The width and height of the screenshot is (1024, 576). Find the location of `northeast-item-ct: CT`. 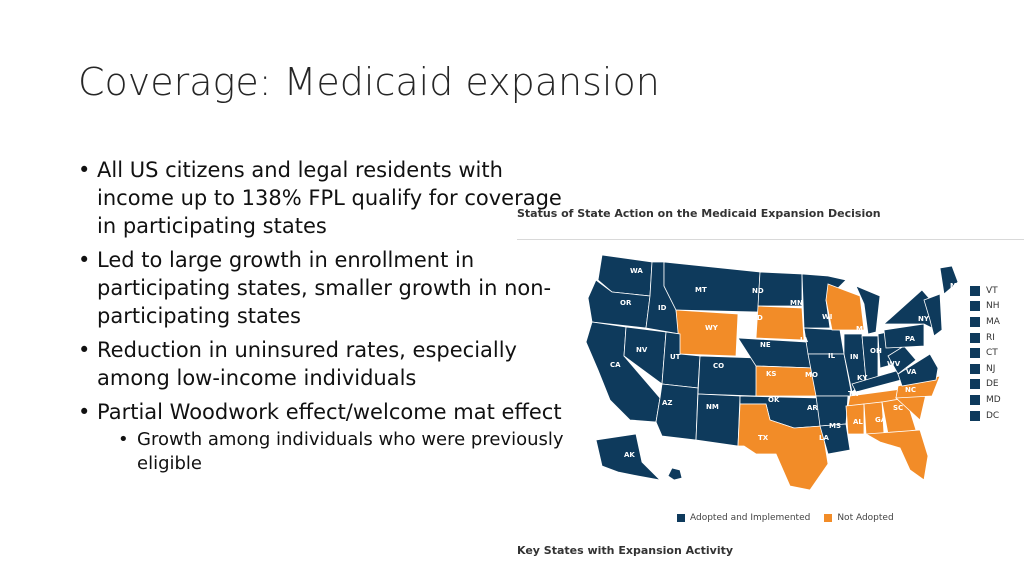

northeast-item-ct: CT is located at coordinates (985, 353).